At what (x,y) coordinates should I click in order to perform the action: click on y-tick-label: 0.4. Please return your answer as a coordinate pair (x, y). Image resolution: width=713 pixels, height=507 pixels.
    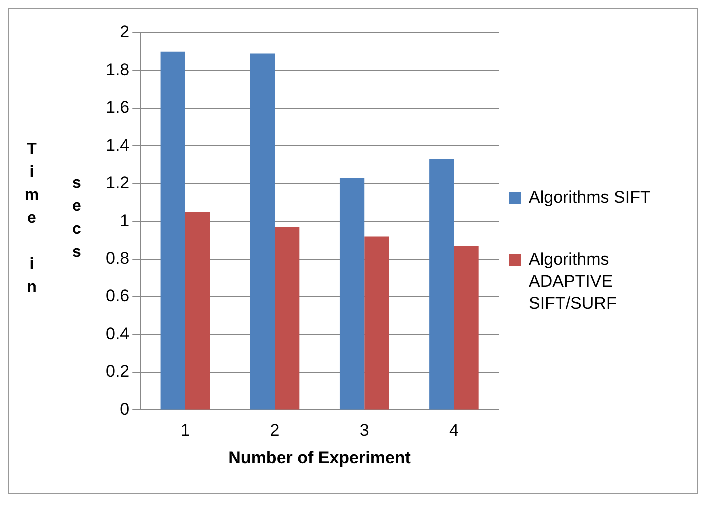
    Looking at the image, I should click on (118, 334).